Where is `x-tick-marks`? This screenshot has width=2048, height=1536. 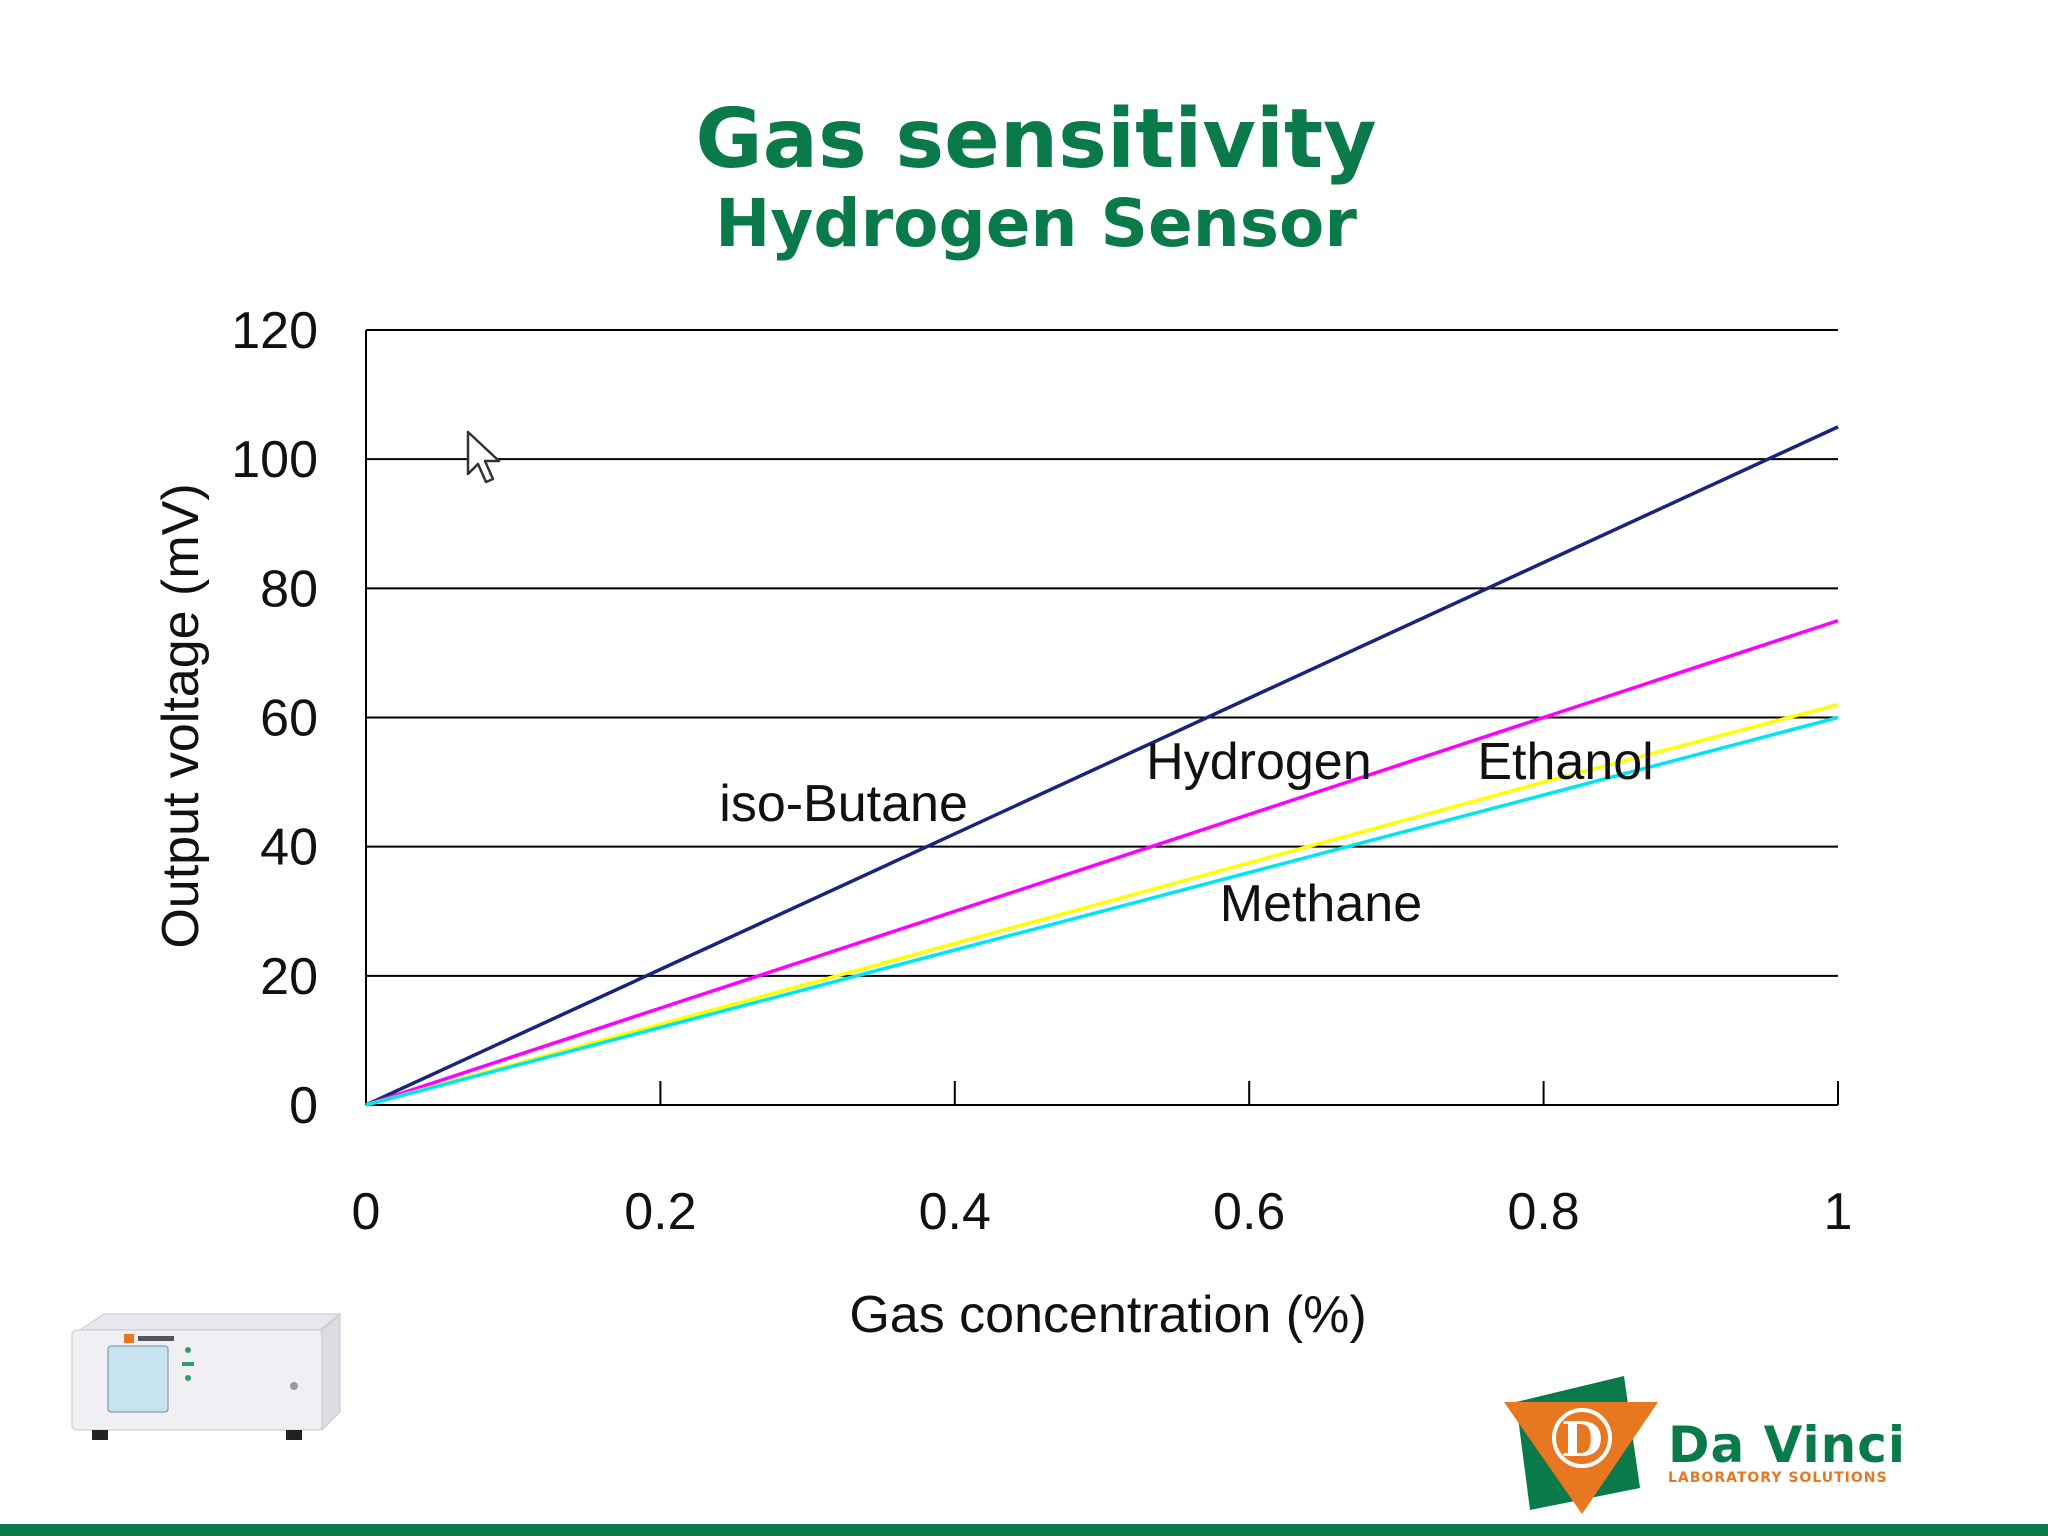 x-tick-marks is located at coordinates (1249, 1093).